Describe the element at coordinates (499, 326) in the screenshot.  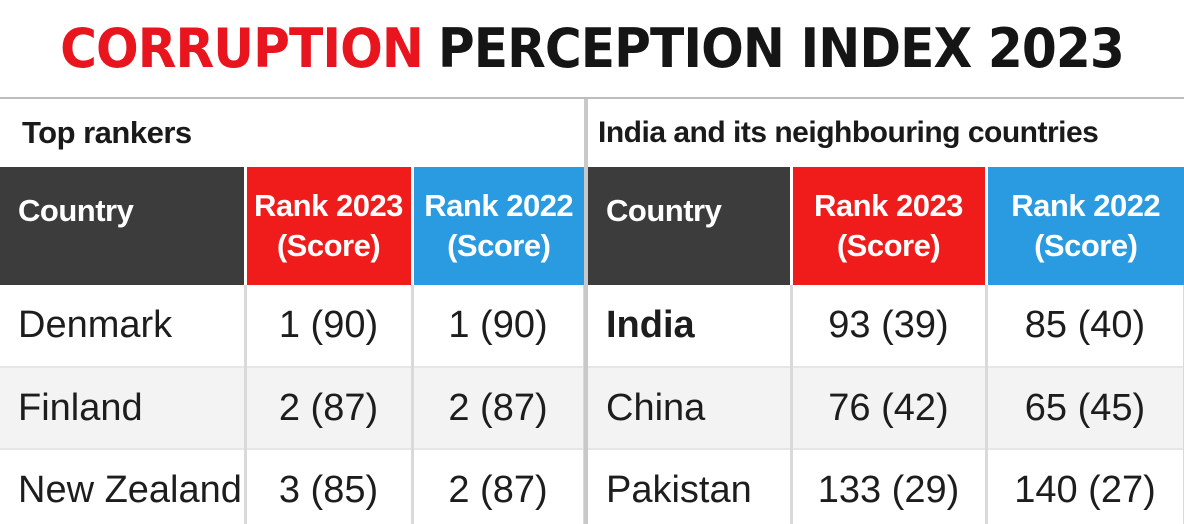
I see `cell-rank-2022: 1 (90)` at that location.